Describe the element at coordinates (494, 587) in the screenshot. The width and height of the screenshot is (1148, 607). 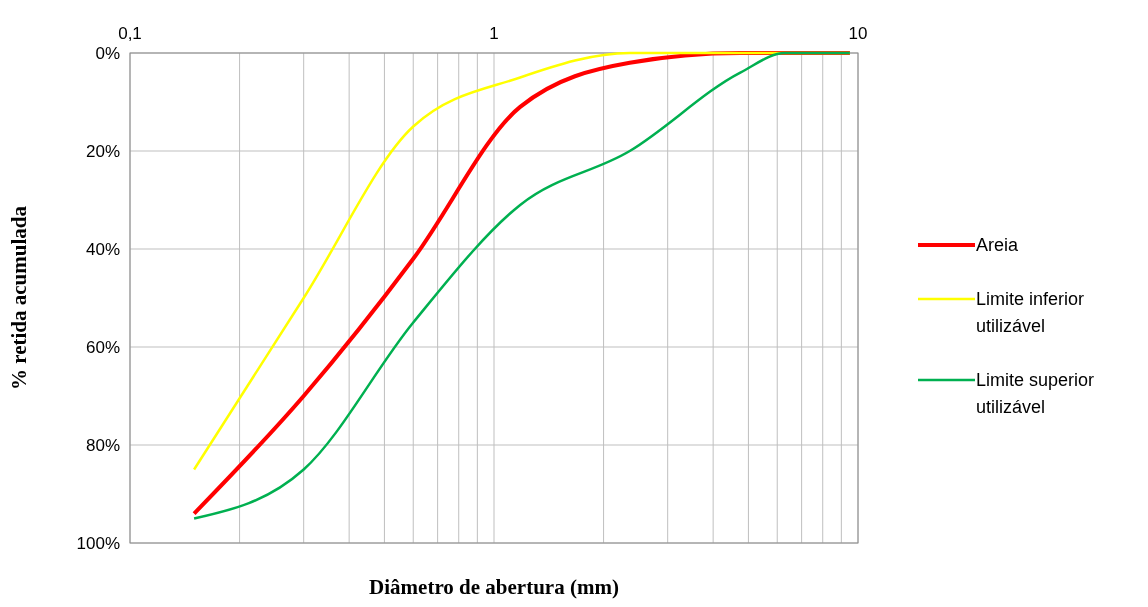
I see `x-axis-title: Diâmetro de abertura (mm)` at that location.